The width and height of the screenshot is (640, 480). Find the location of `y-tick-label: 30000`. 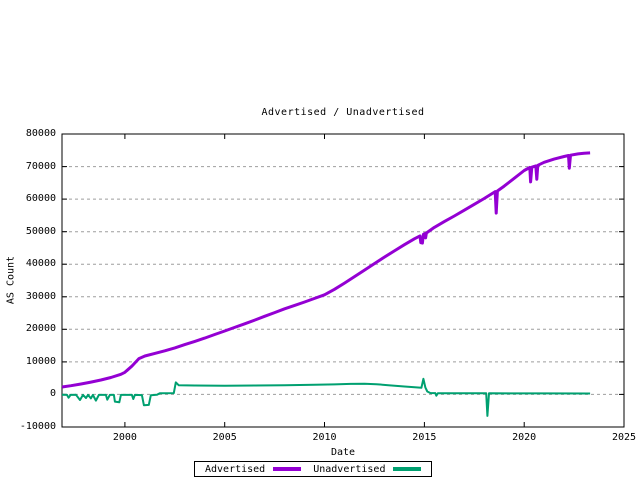

y-tick-label: 30000 is located at coordinates (40, 296).